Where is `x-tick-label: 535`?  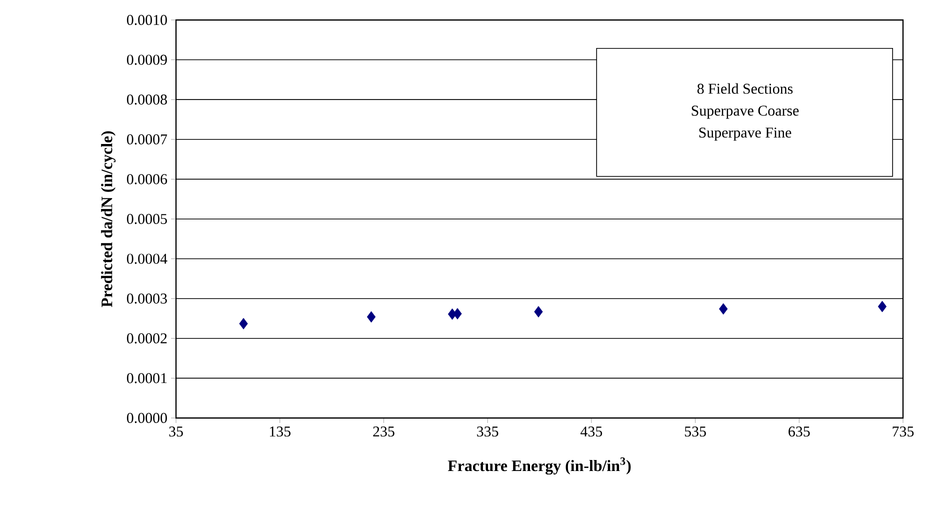
x-tick-label: 535 is located at coordinates (695, 431).